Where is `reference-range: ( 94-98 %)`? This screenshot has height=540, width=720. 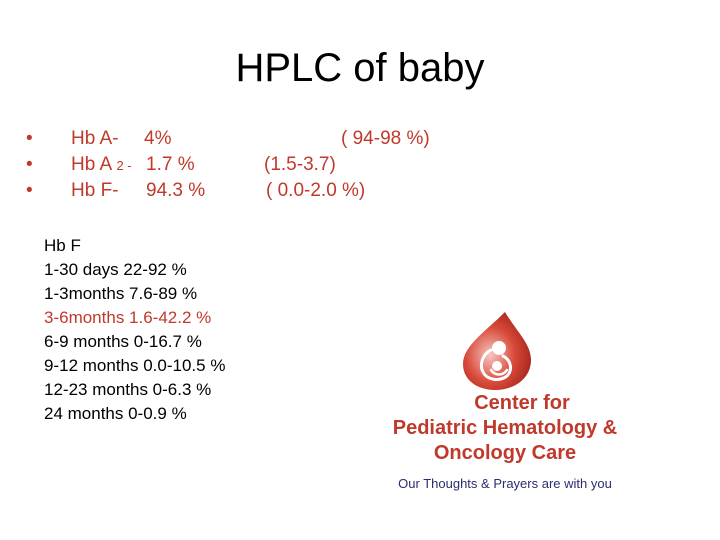
reference-range: ( 94-98 %) is located at coordinates (385, 138).